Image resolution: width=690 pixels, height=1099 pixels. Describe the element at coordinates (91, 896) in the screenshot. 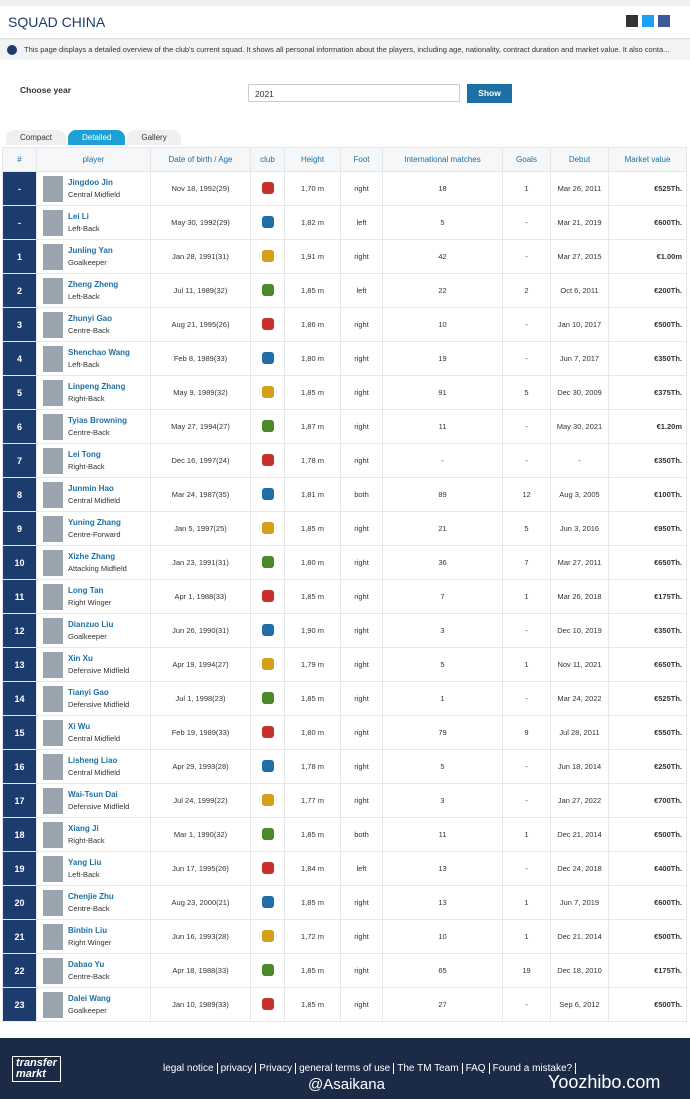

I see `player-name: Chenjie Zhu` at that location.